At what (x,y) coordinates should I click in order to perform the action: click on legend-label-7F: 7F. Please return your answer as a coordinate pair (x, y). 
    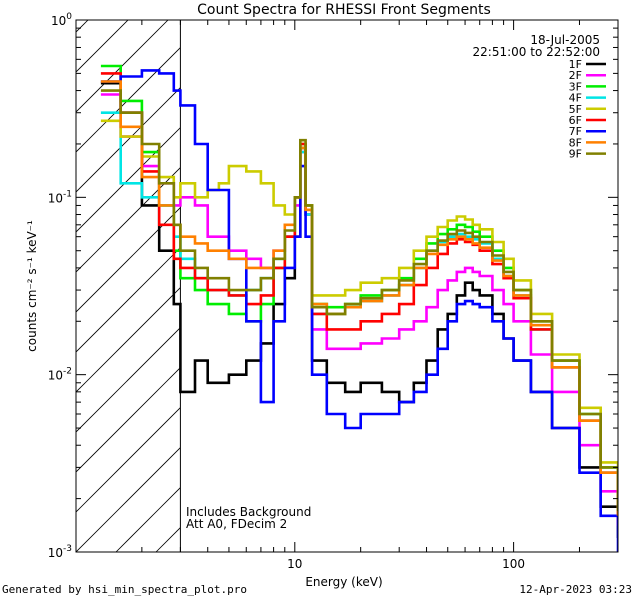
    Looking at the image, I should click on (575, 131).